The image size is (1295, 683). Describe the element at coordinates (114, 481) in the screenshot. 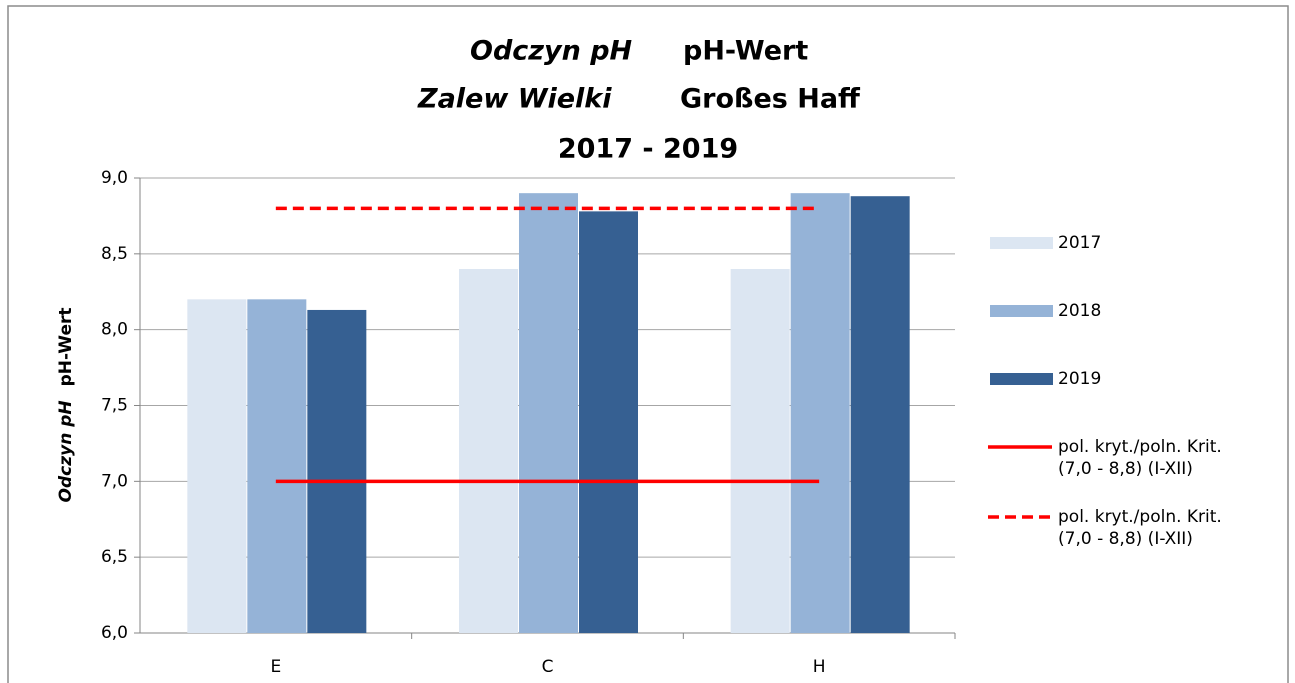

I see `y-tick-label: 7,0` at that location.